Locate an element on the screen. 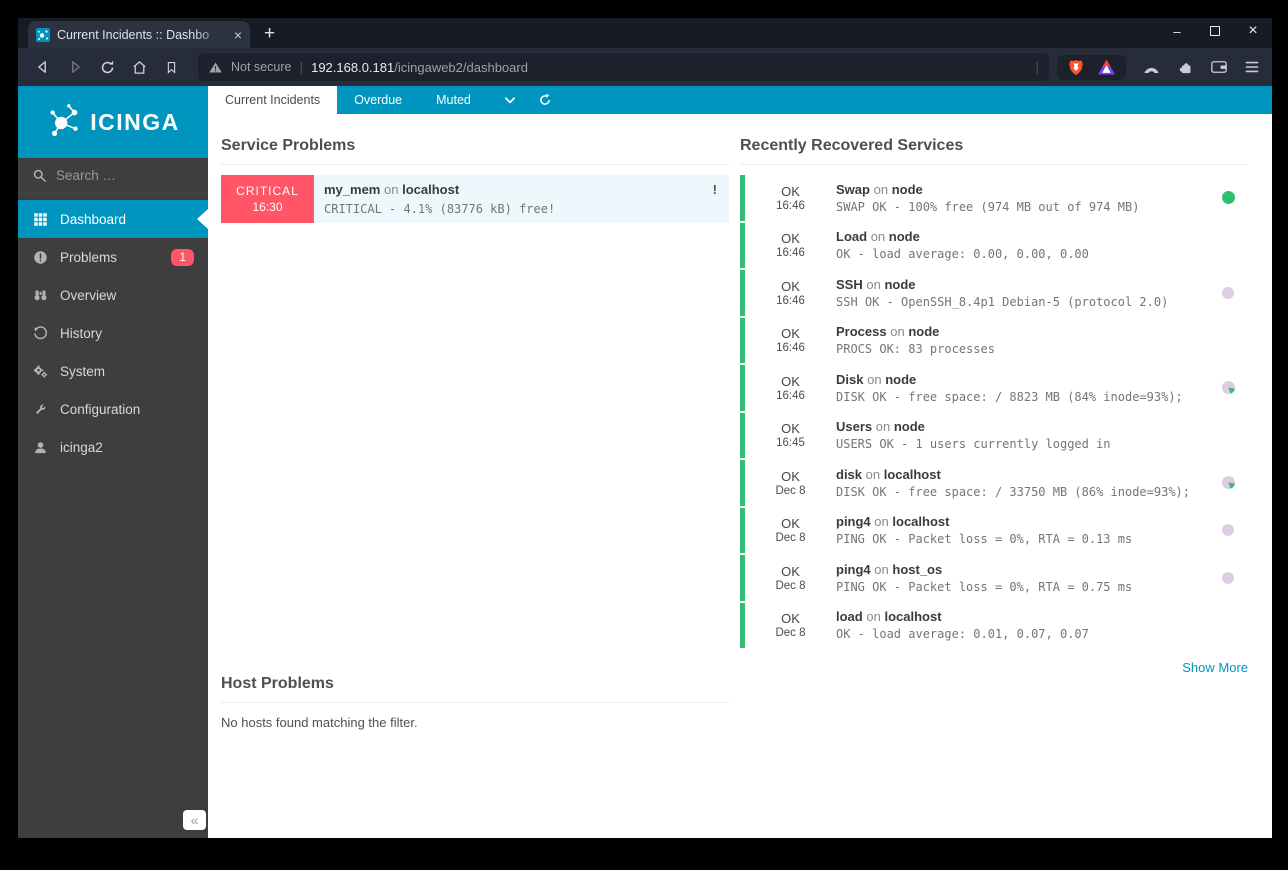  maximize-button is located at coordinates (1215, 30).